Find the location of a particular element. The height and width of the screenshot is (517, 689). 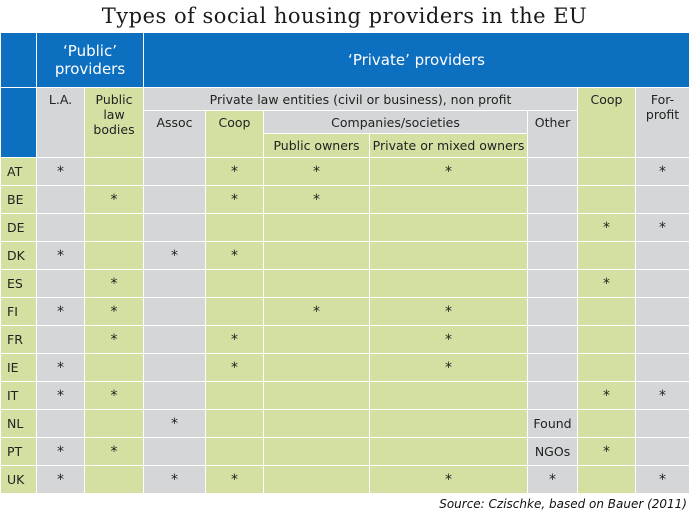

table-row: ES * * is located at coordinates (344, 283).